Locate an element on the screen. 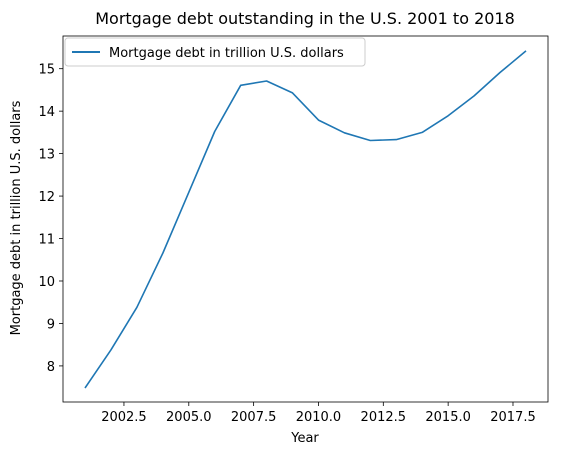 The height and width of the screenshot is (455, 563). x-axis-label: Year is located at coordinates (304, 438).